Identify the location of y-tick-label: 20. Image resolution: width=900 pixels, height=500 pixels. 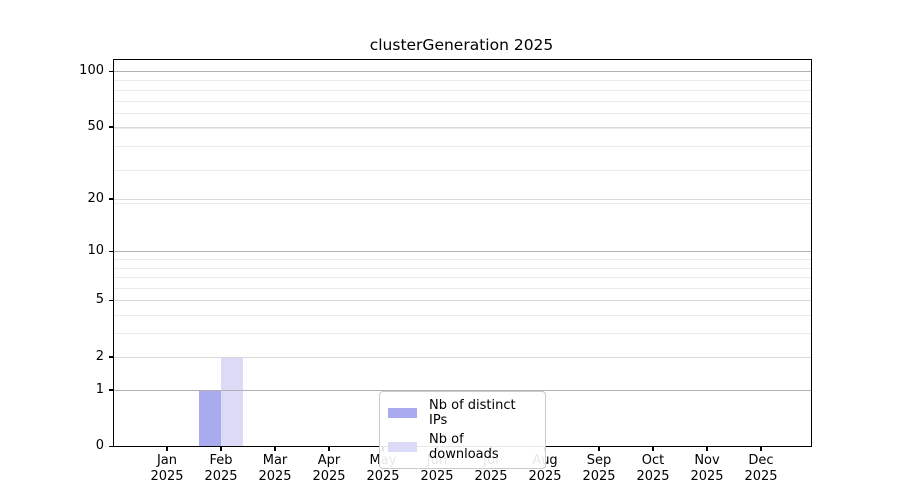
(95, 198).